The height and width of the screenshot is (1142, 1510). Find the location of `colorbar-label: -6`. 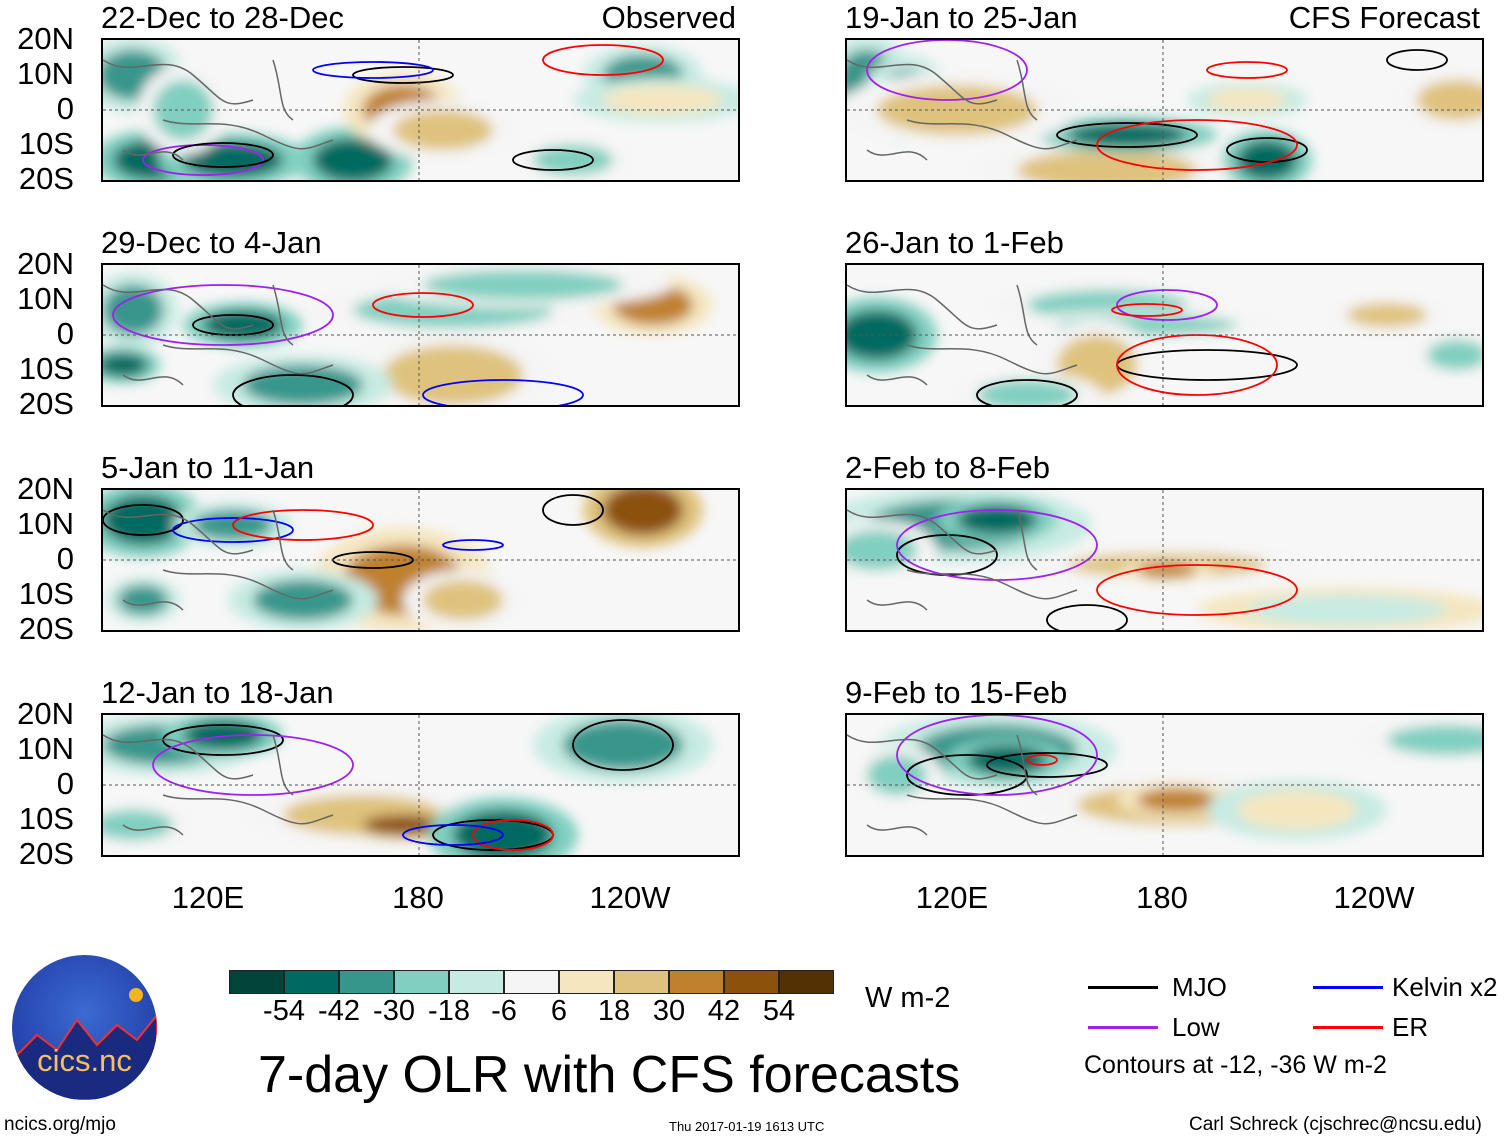

colorbar-label: -6 is located at coordinates (504, 1011).